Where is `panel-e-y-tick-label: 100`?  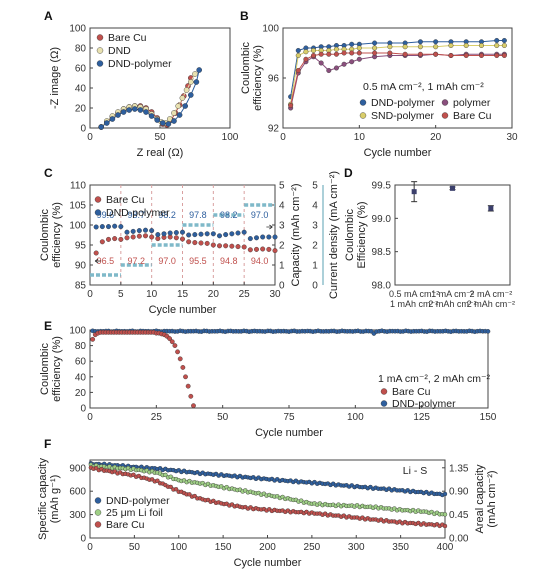 panel-e-y-tick-label: 100 is located at coordinates (77, 331).